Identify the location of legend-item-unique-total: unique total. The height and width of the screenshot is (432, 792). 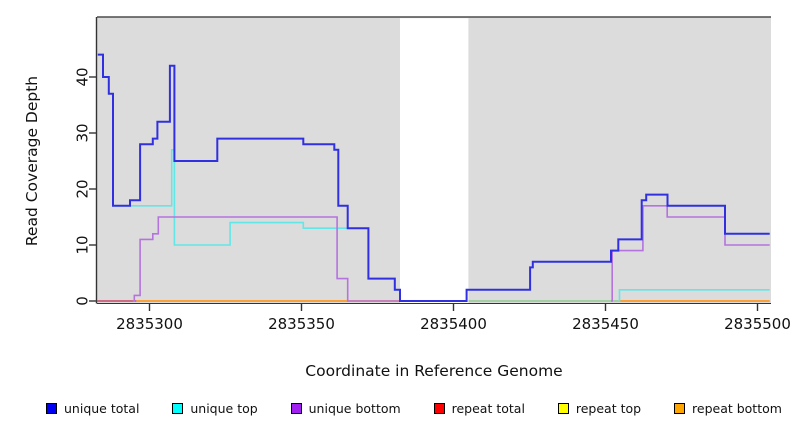
(92, 408).